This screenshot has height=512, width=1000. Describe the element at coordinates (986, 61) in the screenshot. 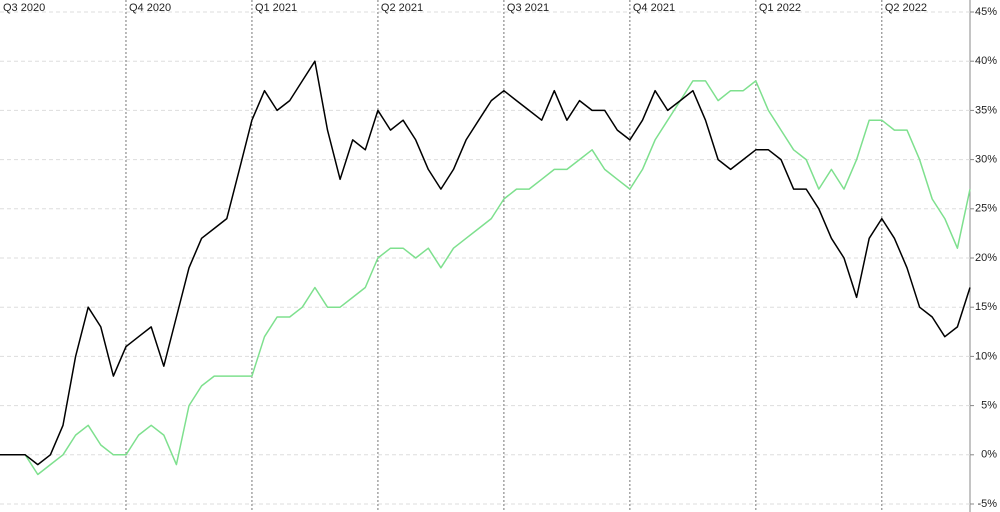

I see `y-tick-label: 40%` at that location.